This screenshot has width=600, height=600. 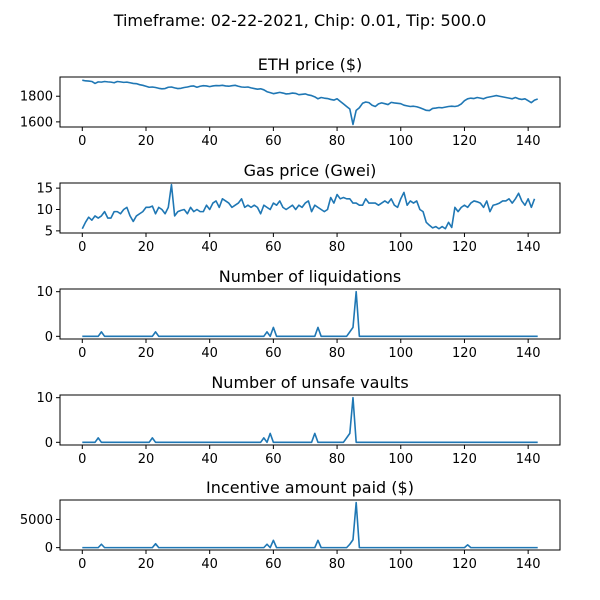 I want to click on panel-title: Number of liquidations, so click(x=310, y=276).